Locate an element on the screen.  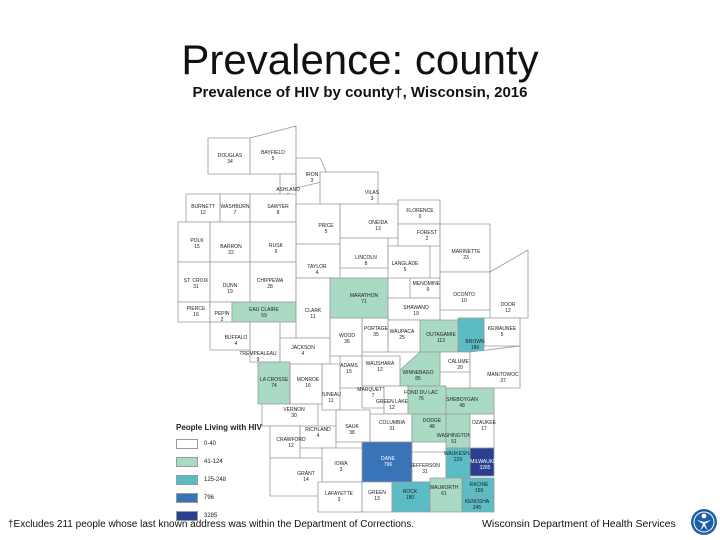
legend-label: 125-248 is located at coordinates (215, 480).